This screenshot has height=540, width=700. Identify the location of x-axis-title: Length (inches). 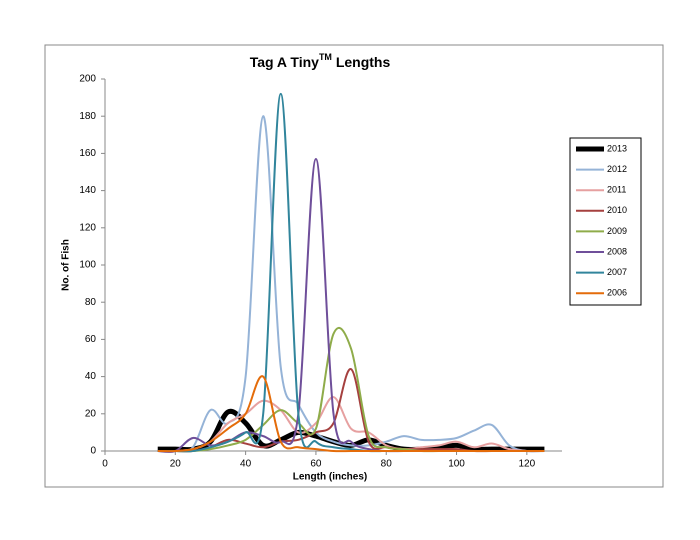
(330, 477).